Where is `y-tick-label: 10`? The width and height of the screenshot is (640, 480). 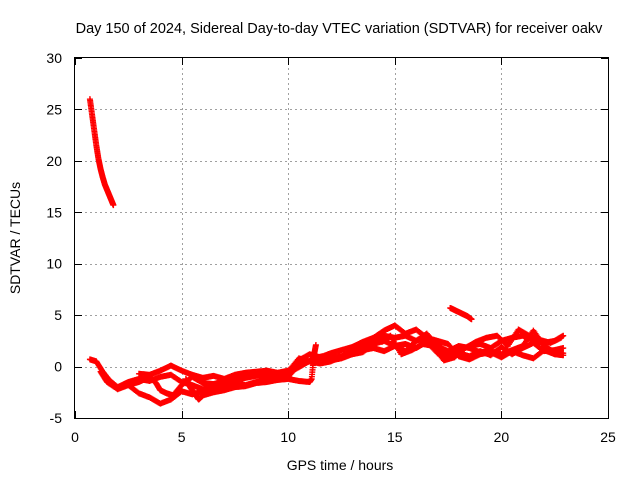
y-tick-label: 10 is located at coordinates (54, 264).